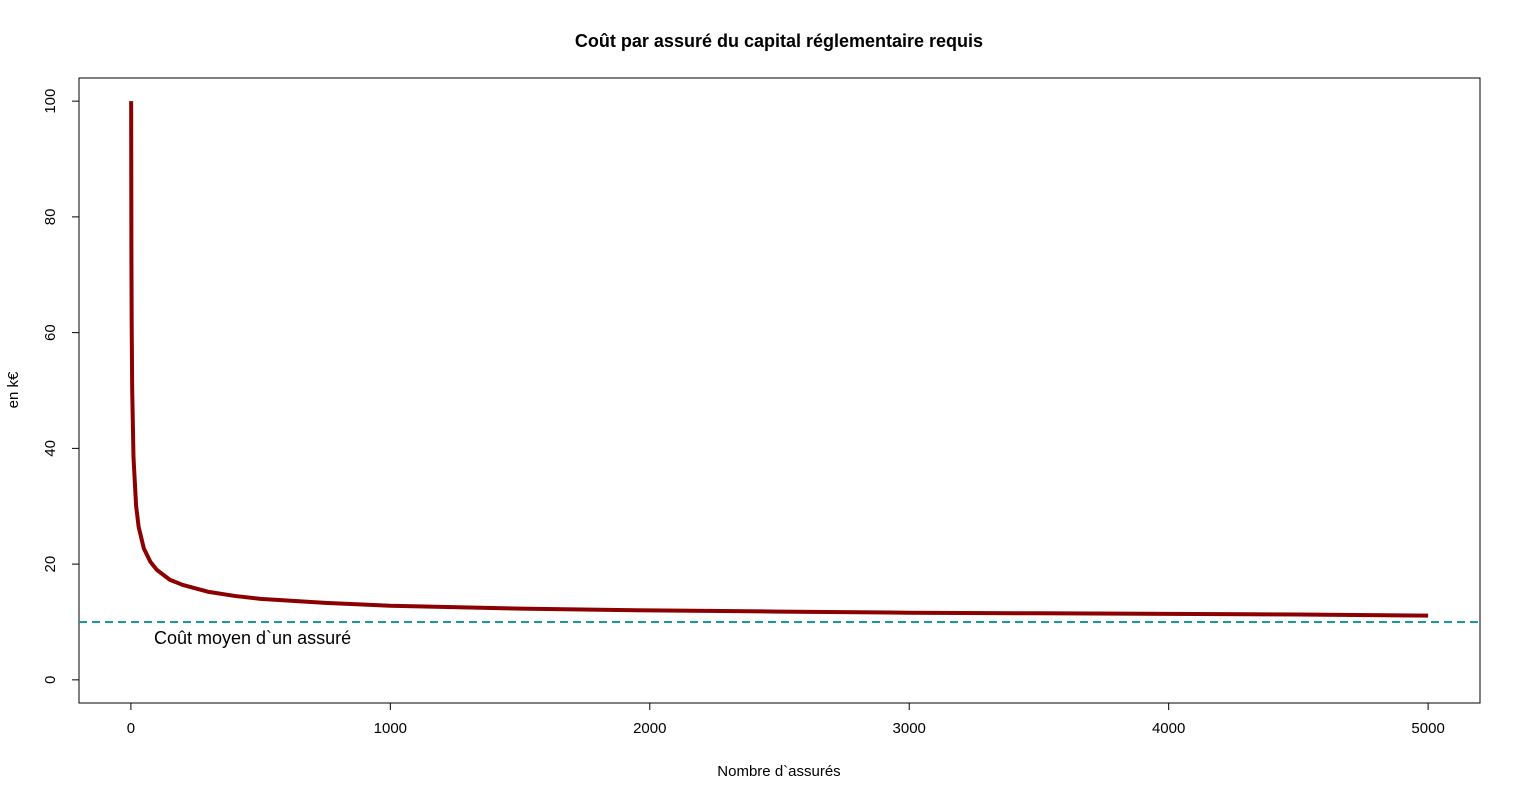 The image size is (1521, 801). I want to click on x-axis-label: Nombre d`assurés, so click(778, 771).